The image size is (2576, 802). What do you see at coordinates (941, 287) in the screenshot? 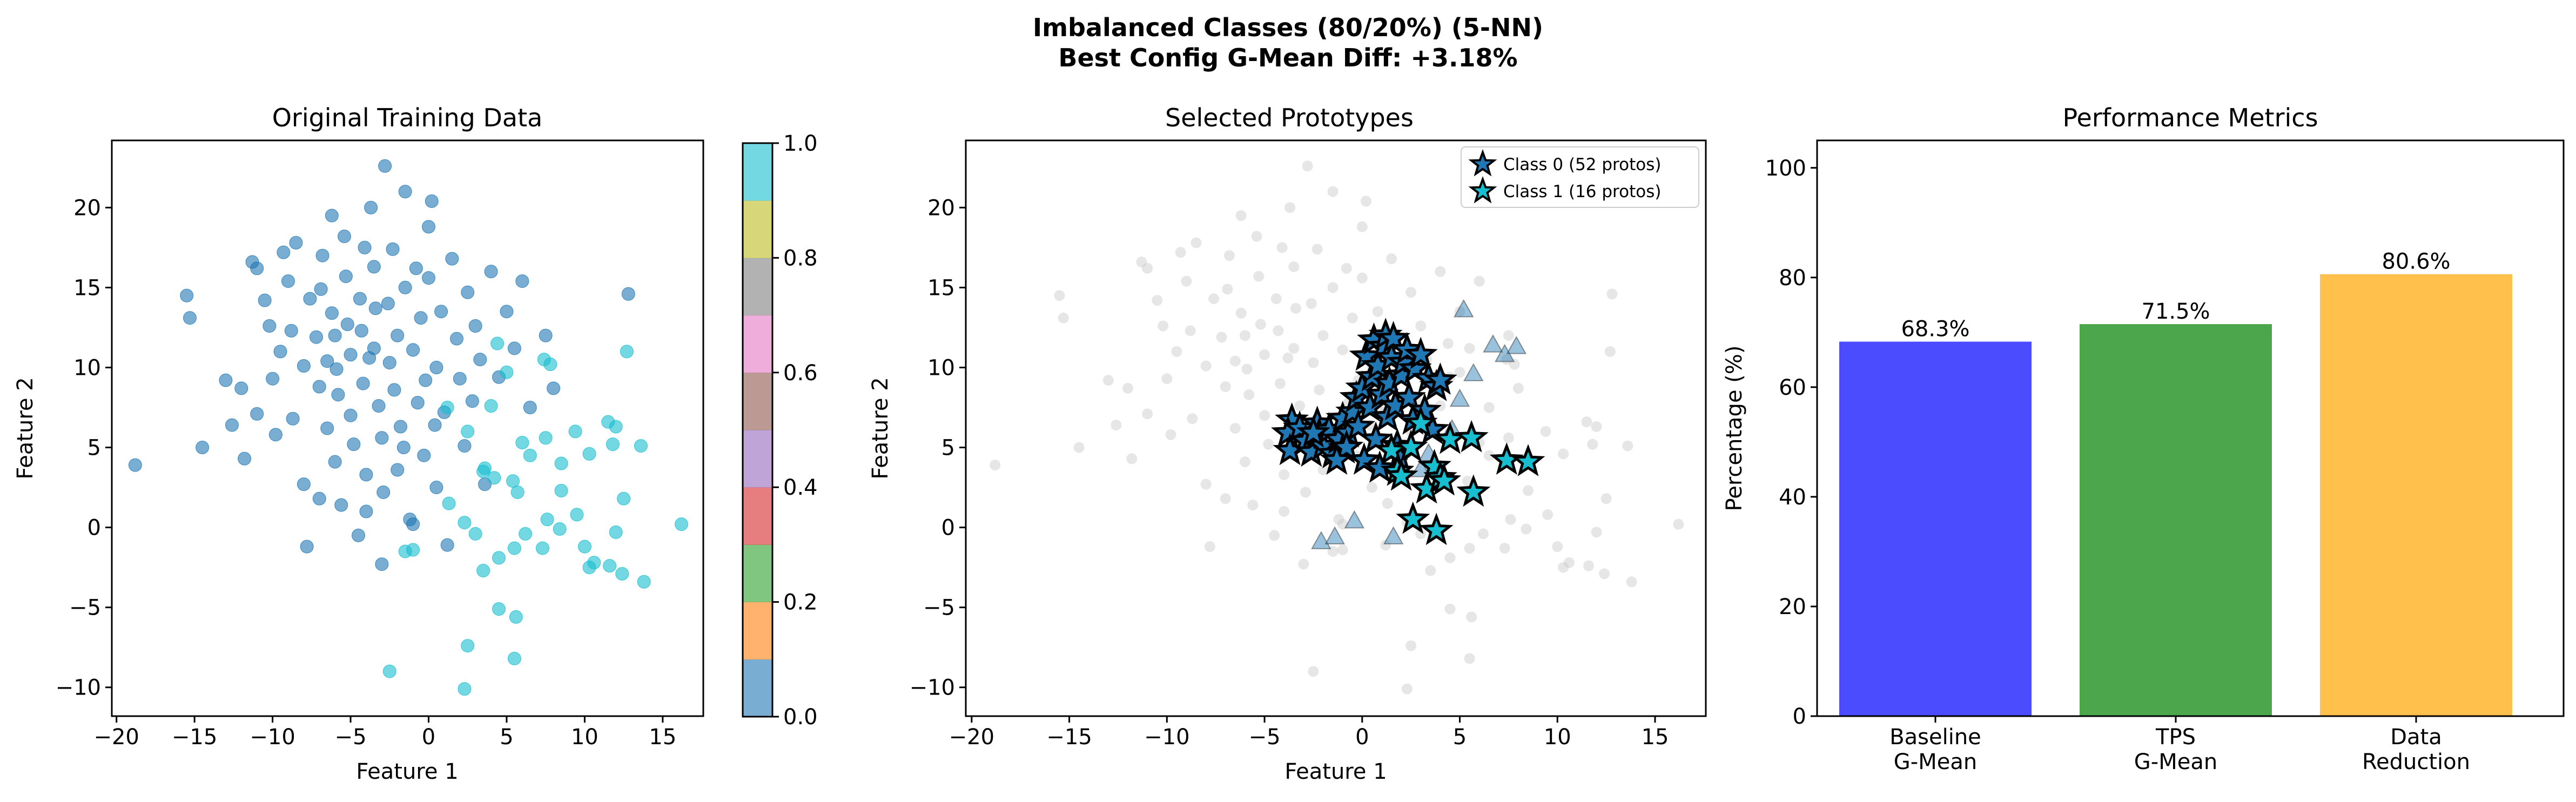
I see `panel-2-ytick-label: 15` at bounding box center [941, 287].